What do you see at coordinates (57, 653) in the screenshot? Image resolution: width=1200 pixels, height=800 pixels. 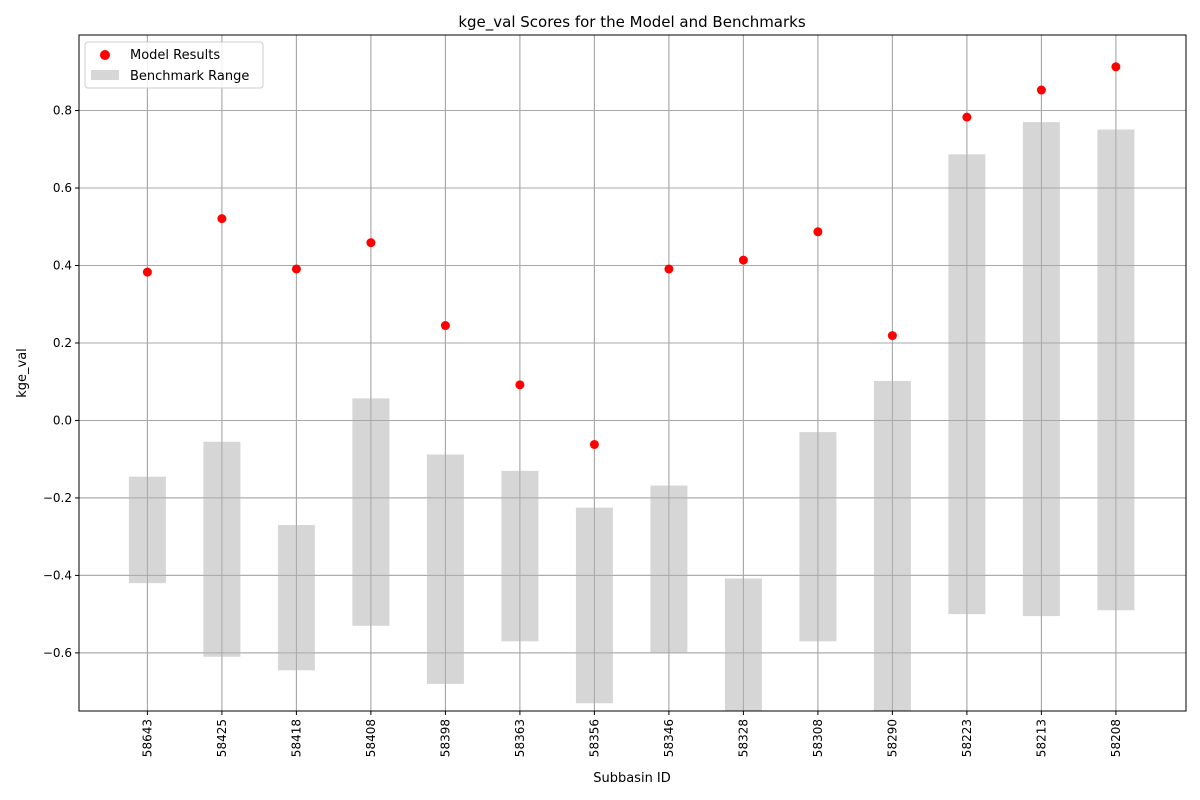 I see `y-tick-label: −0.6` at bounding box center [57, 653].